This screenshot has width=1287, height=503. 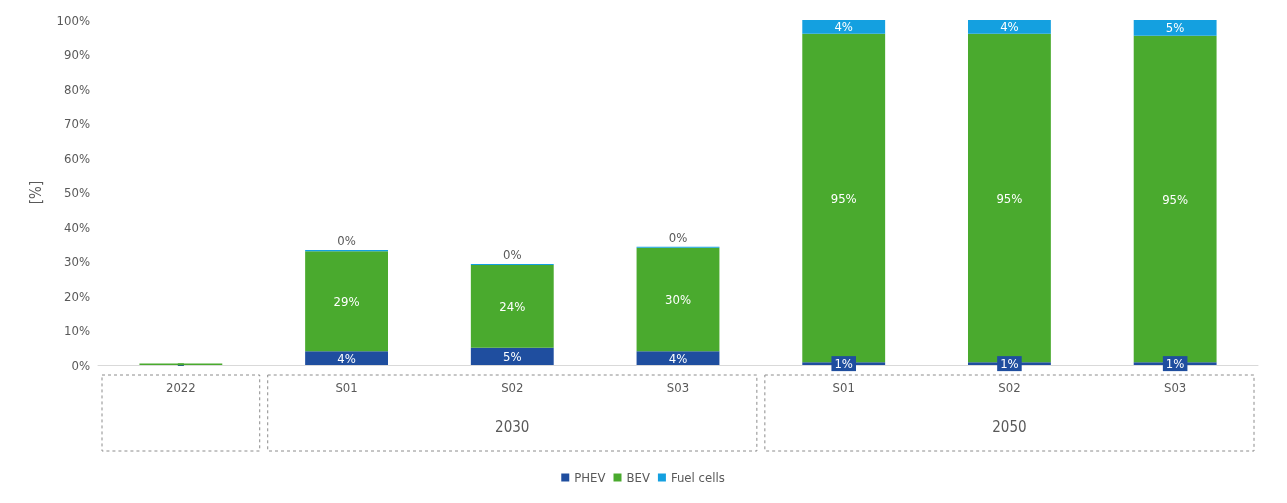 I want to click on data-label: 24%, so click(x=512, y=306).